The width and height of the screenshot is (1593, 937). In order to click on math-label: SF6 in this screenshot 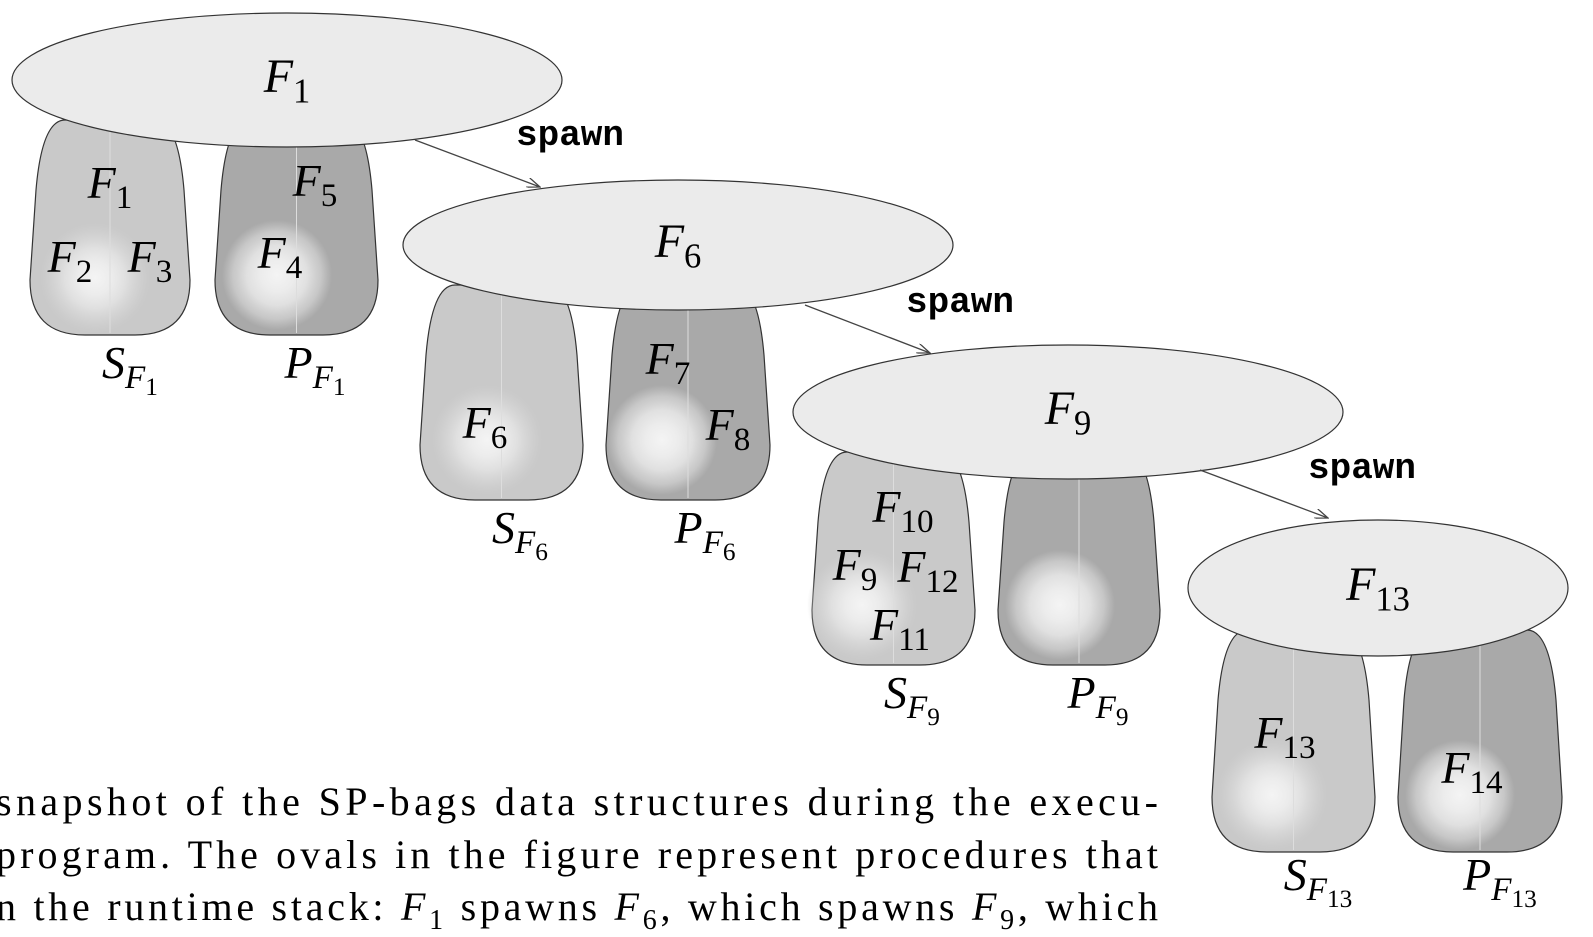, I will do `click(520, 534)`.